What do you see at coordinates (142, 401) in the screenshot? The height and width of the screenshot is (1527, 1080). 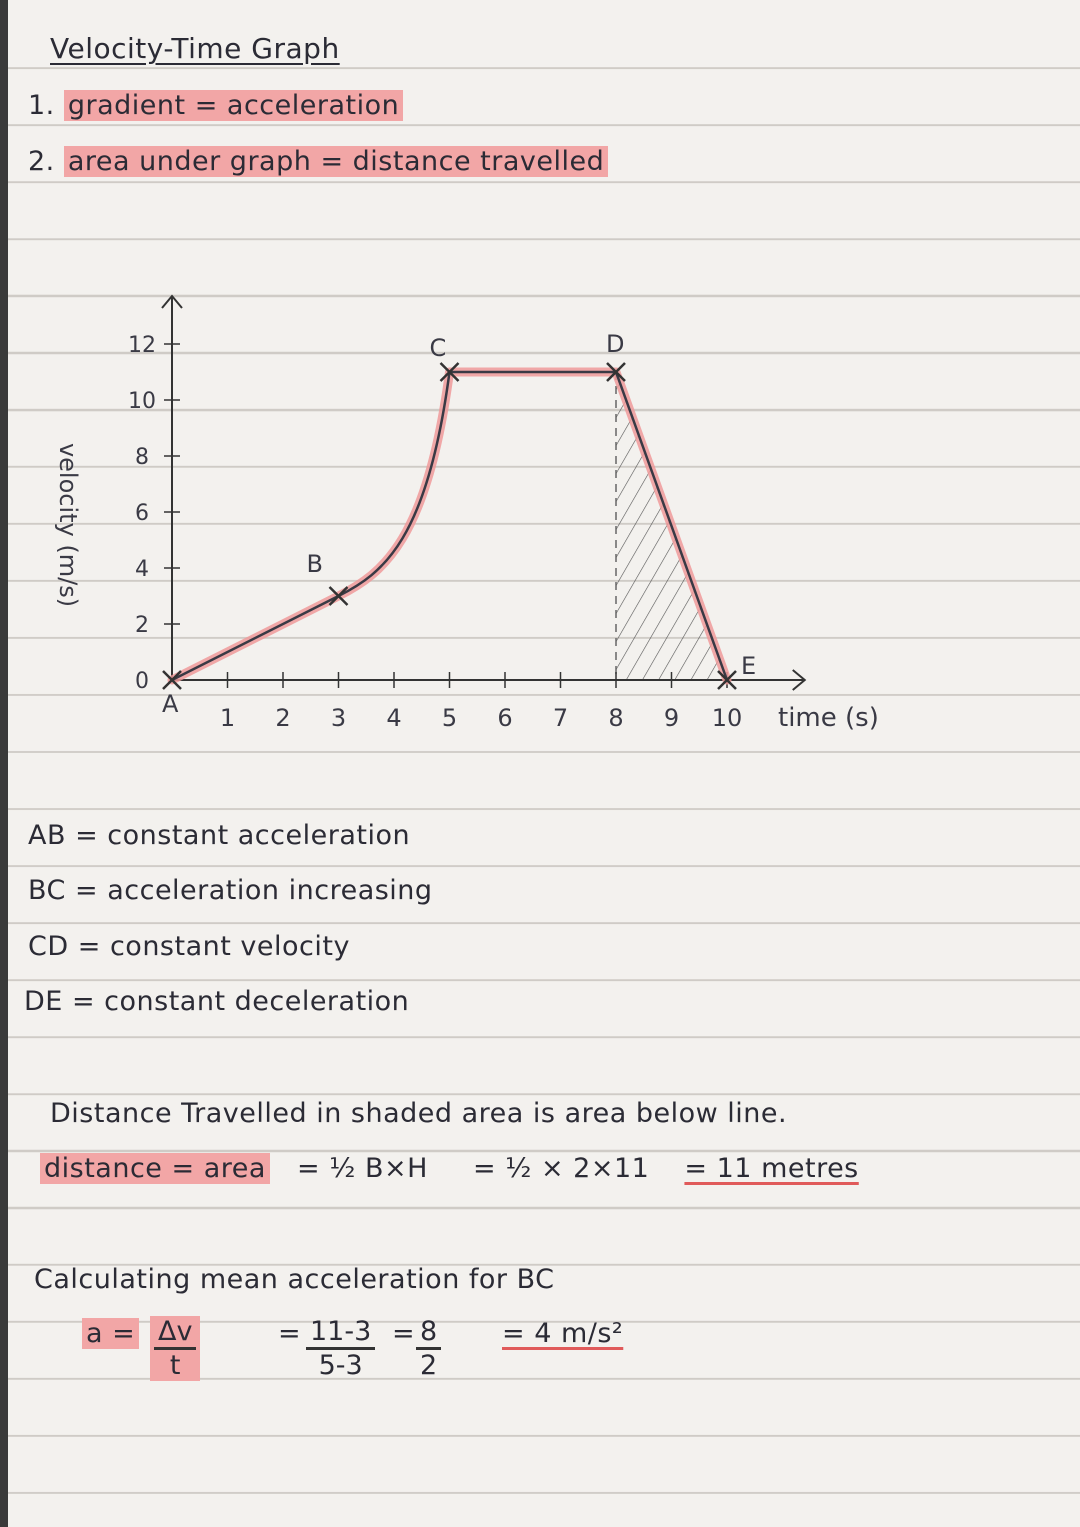 I see `y-tick-label: 10` at bounding box center [142, 401].